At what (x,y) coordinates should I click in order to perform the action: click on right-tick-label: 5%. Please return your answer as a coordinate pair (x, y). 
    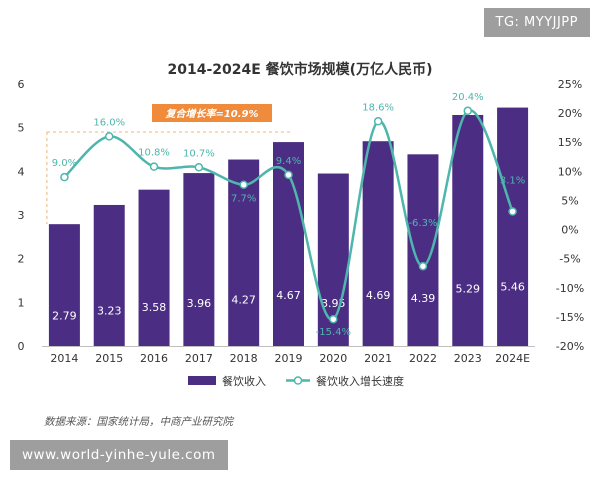
    Looking at the image, I should click on (569, 200).